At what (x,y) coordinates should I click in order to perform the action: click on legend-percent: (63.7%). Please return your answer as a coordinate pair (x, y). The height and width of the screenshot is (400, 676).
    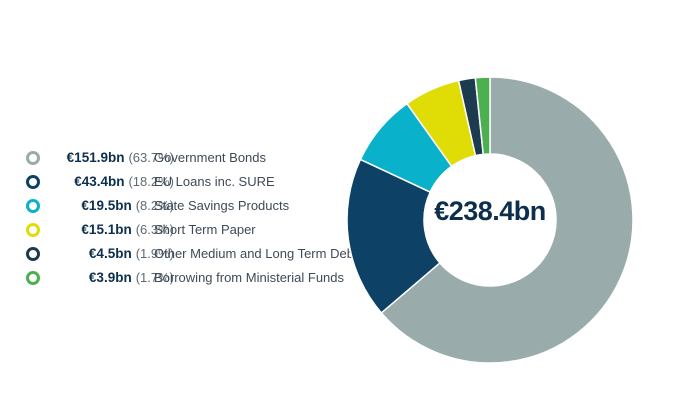
    Looking at the image, I should click on (151, 157).